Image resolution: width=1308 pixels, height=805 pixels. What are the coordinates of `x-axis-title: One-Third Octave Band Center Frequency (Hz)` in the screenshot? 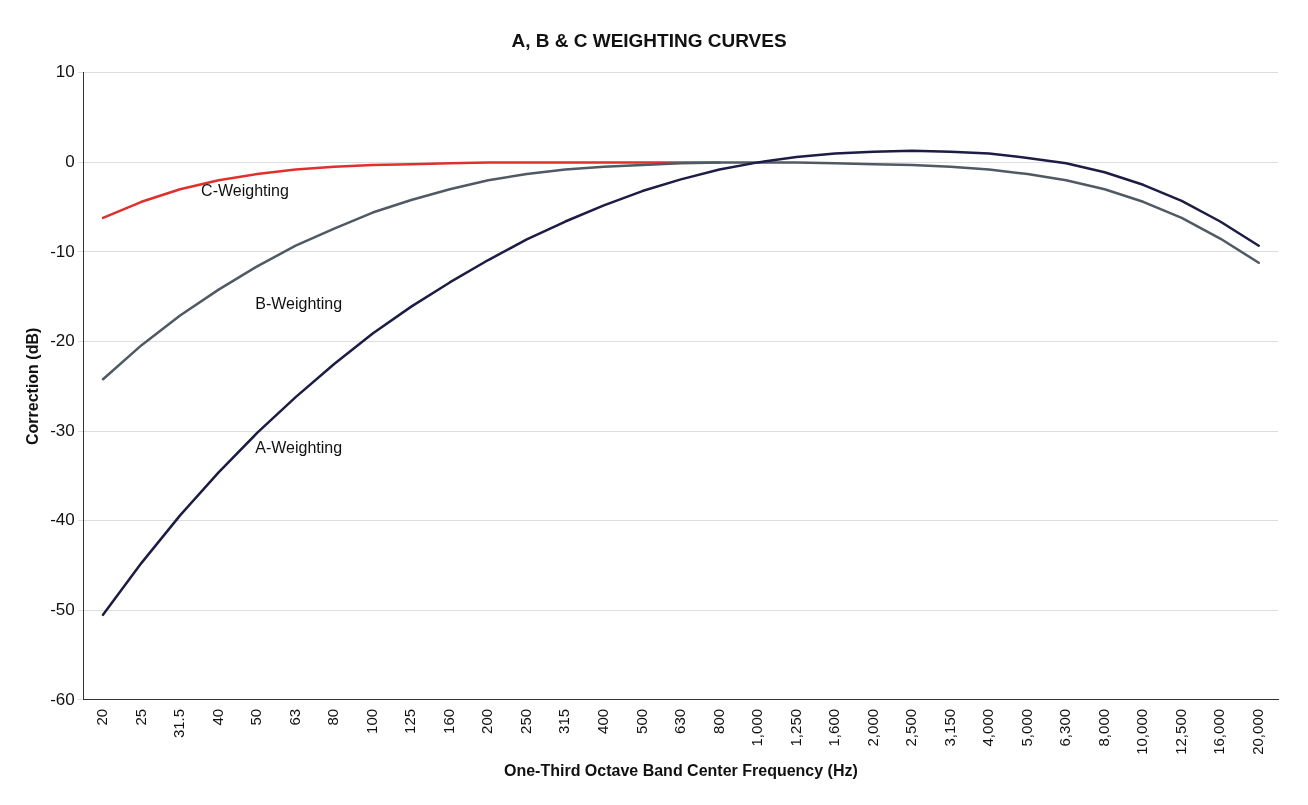 It's located at (680, 770).